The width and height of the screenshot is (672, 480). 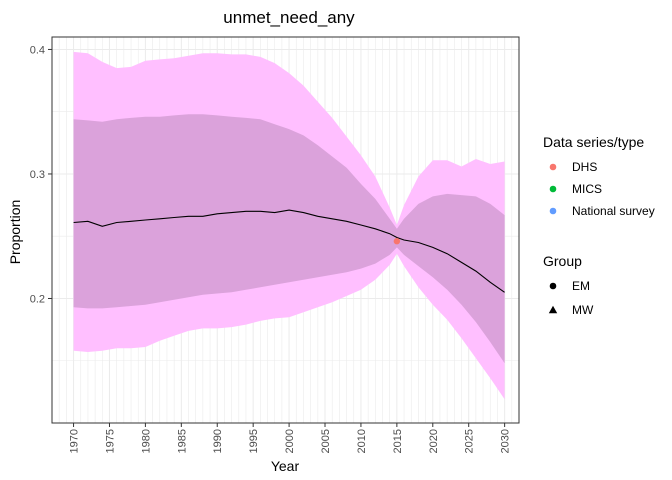 I want to click on x-tick-label: 2015, so click(x=398, y=441).